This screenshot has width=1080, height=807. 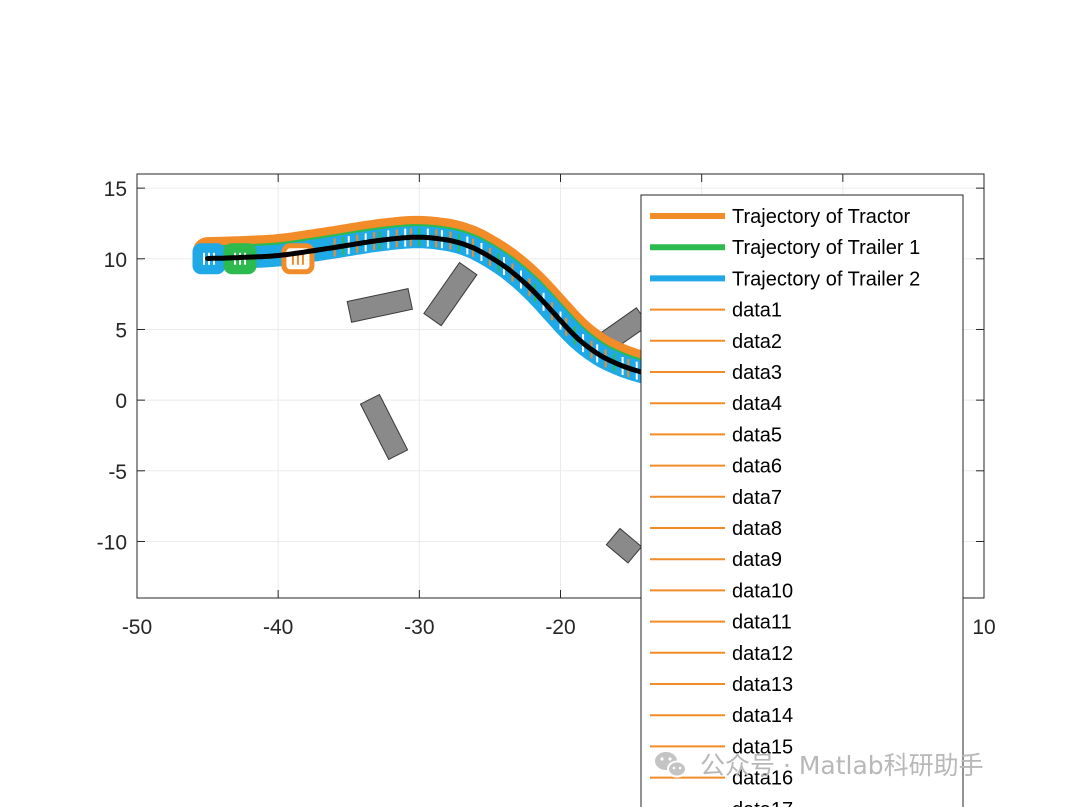 What do you see at coordinates (757, 311) in the screenshot?
I see `legend-entry-label: data1` at bounding box center [757, 311].